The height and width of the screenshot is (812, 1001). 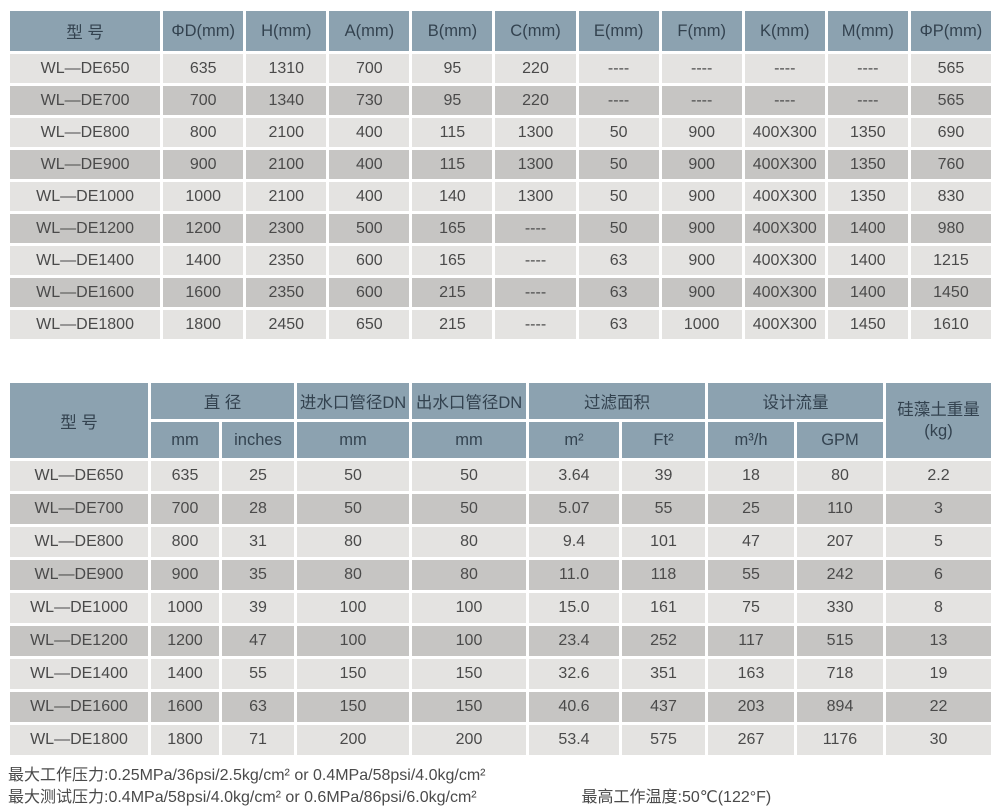 I want to click on column-header: ΦP(mm), so click(x=950, y=31).